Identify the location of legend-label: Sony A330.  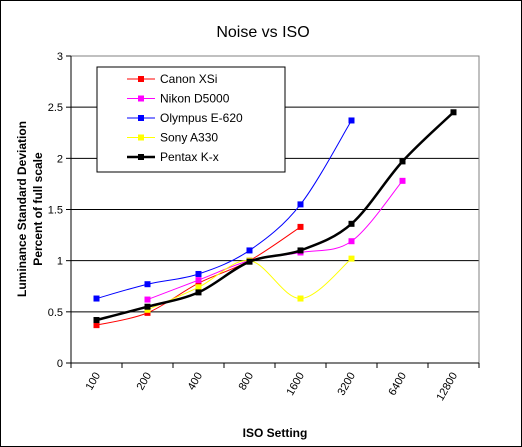
(189, 138).